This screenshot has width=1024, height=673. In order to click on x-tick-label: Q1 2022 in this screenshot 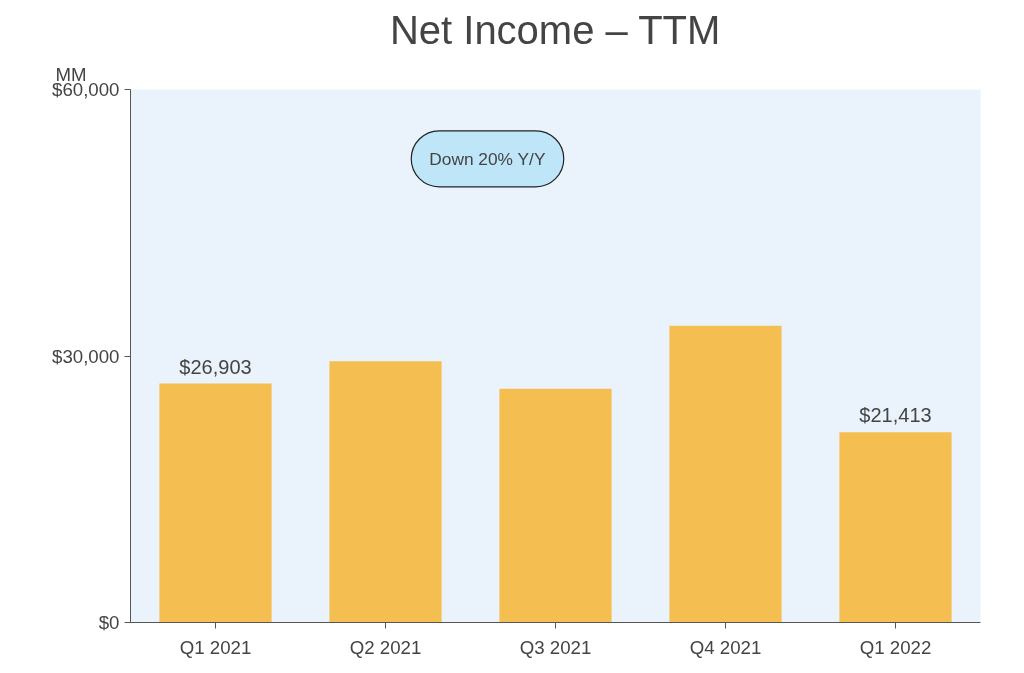, I will do `click(895, 647)`.